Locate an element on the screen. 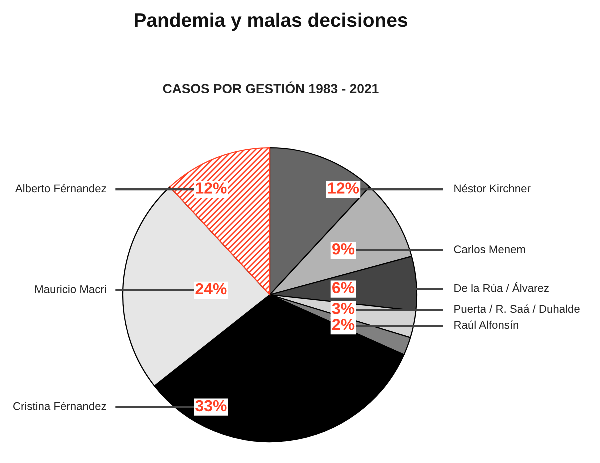 This screenshot has width=600, height=463. data-label: 9% is located at coordinates (343, 249).